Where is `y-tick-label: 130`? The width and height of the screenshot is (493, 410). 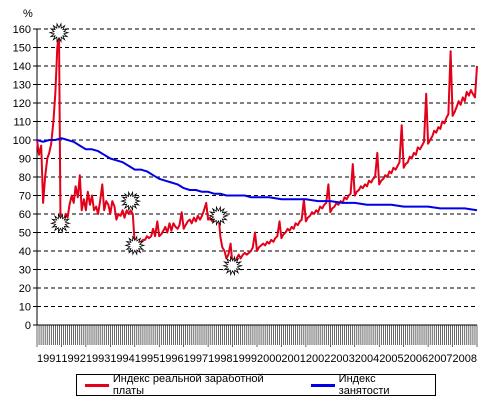
y-tick-label: 130 is located at coordinates (22, 86).